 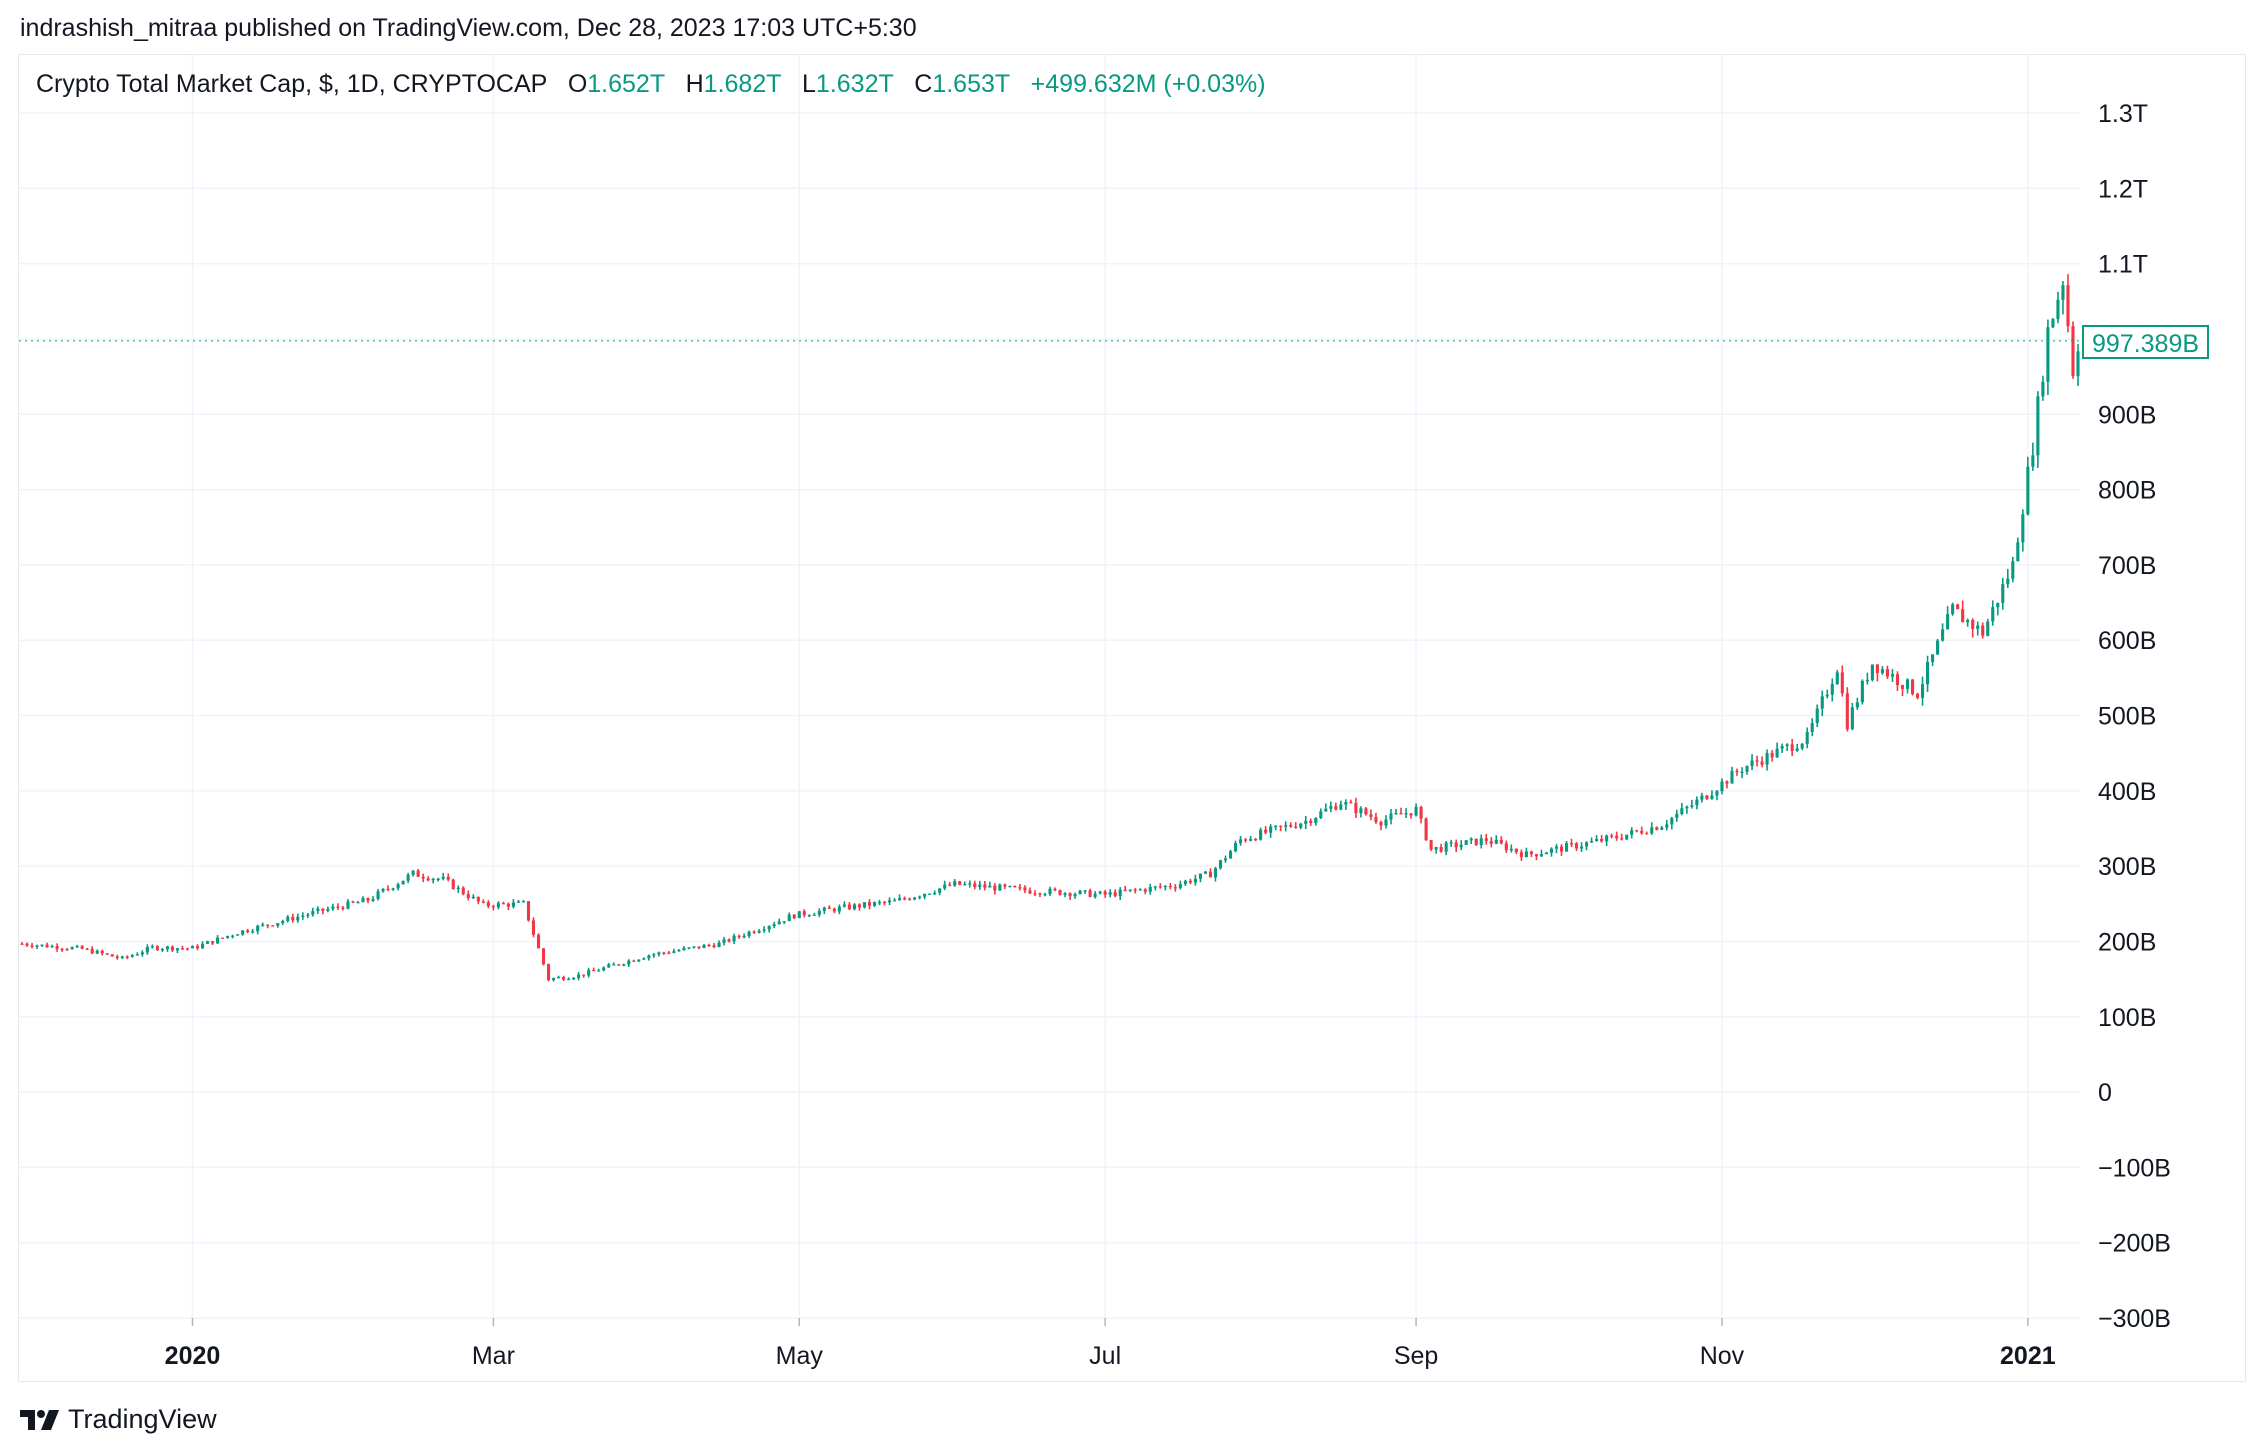 I want to click on brand-name: TradingView, so click(x=142, y=1419).